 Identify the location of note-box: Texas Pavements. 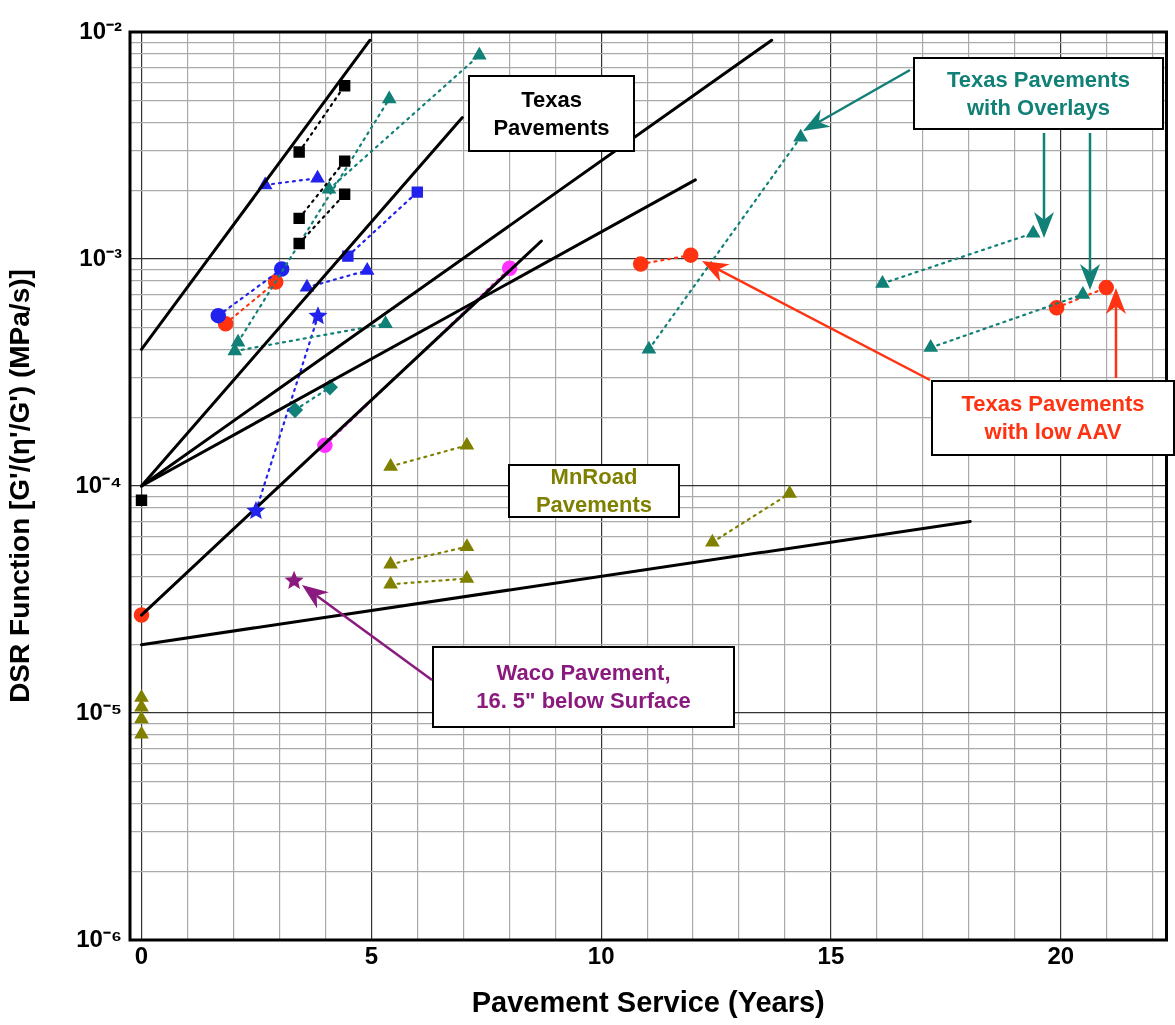
(551, 113).